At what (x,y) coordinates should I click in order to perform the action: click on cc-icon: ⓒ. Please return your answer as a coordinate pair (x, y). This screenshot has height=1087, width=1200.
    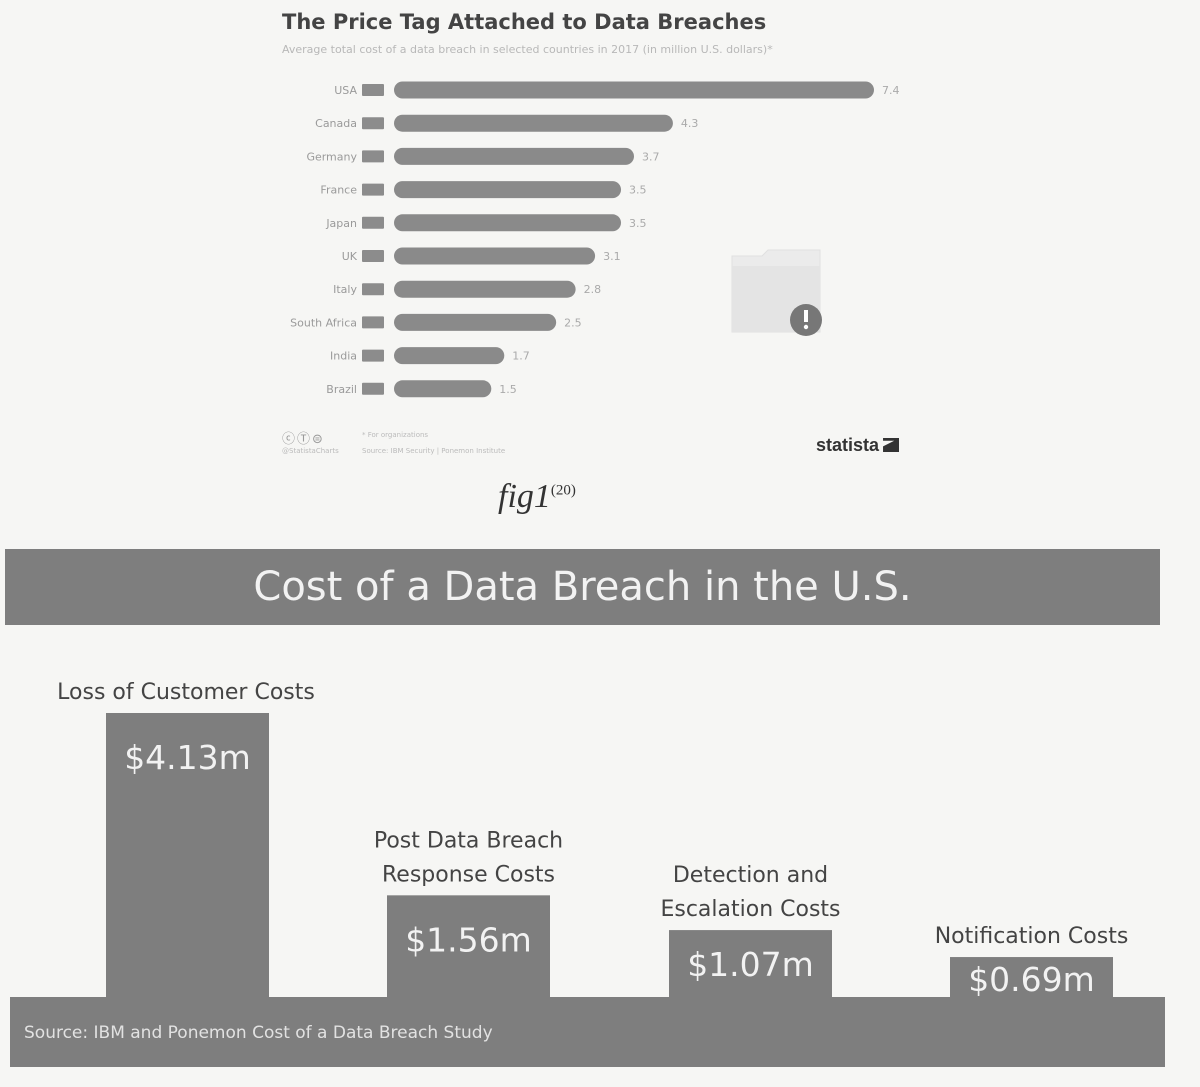
    Looking at the image, I should click on (290, 439).